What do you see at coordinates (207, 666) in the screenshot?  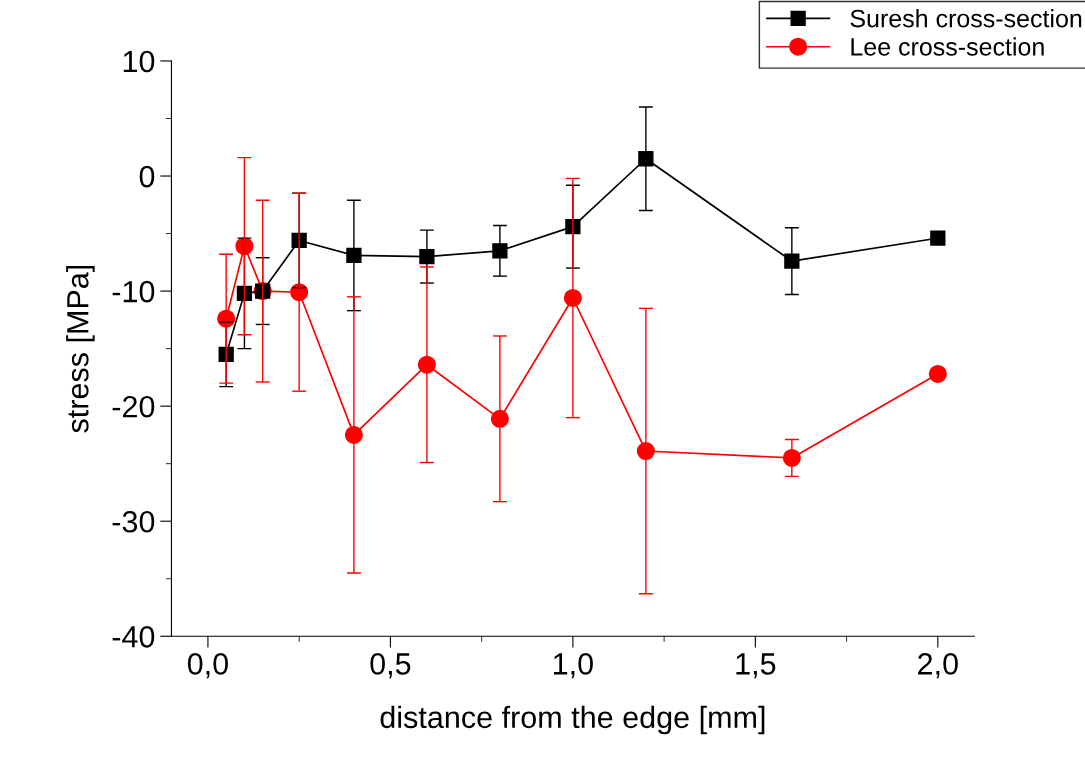 I see `x-tick-label: 0,0` at bounding box center [207, 666].